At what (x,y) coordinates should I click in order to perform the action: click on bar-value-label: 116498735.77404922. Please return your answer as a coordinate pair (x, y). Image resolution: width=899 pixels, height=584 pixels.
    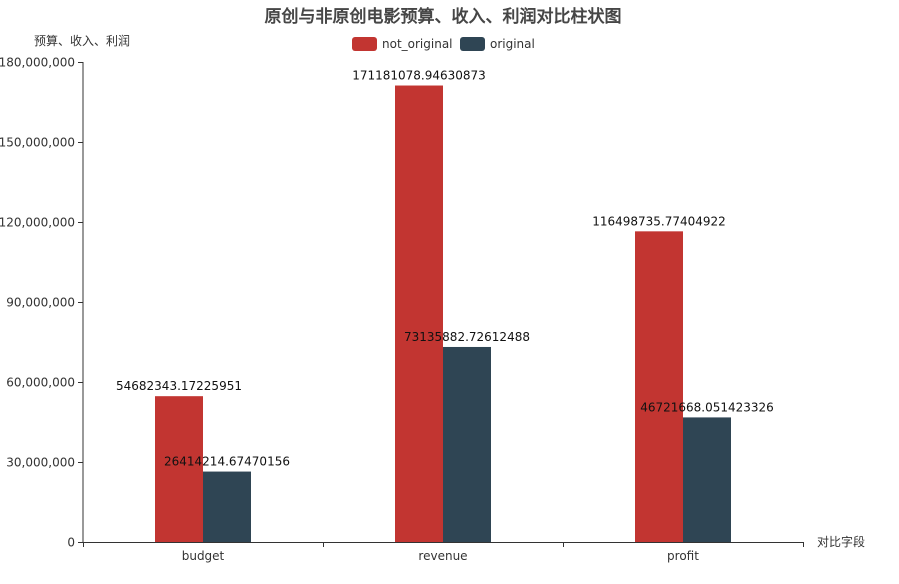
    Looking at the image, I should click on (659, 221).